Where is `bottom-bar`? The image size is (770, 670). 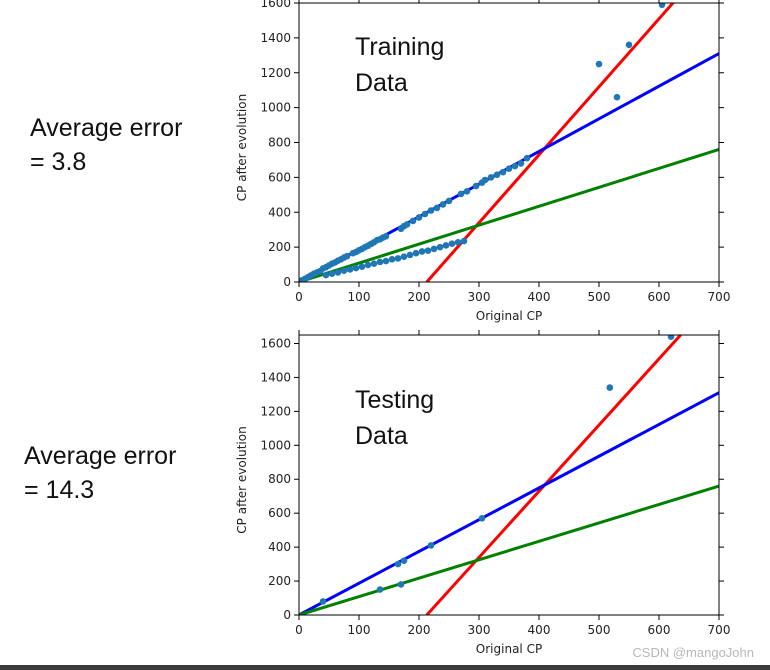
bottom-bar is located at coordinates (385, 667).